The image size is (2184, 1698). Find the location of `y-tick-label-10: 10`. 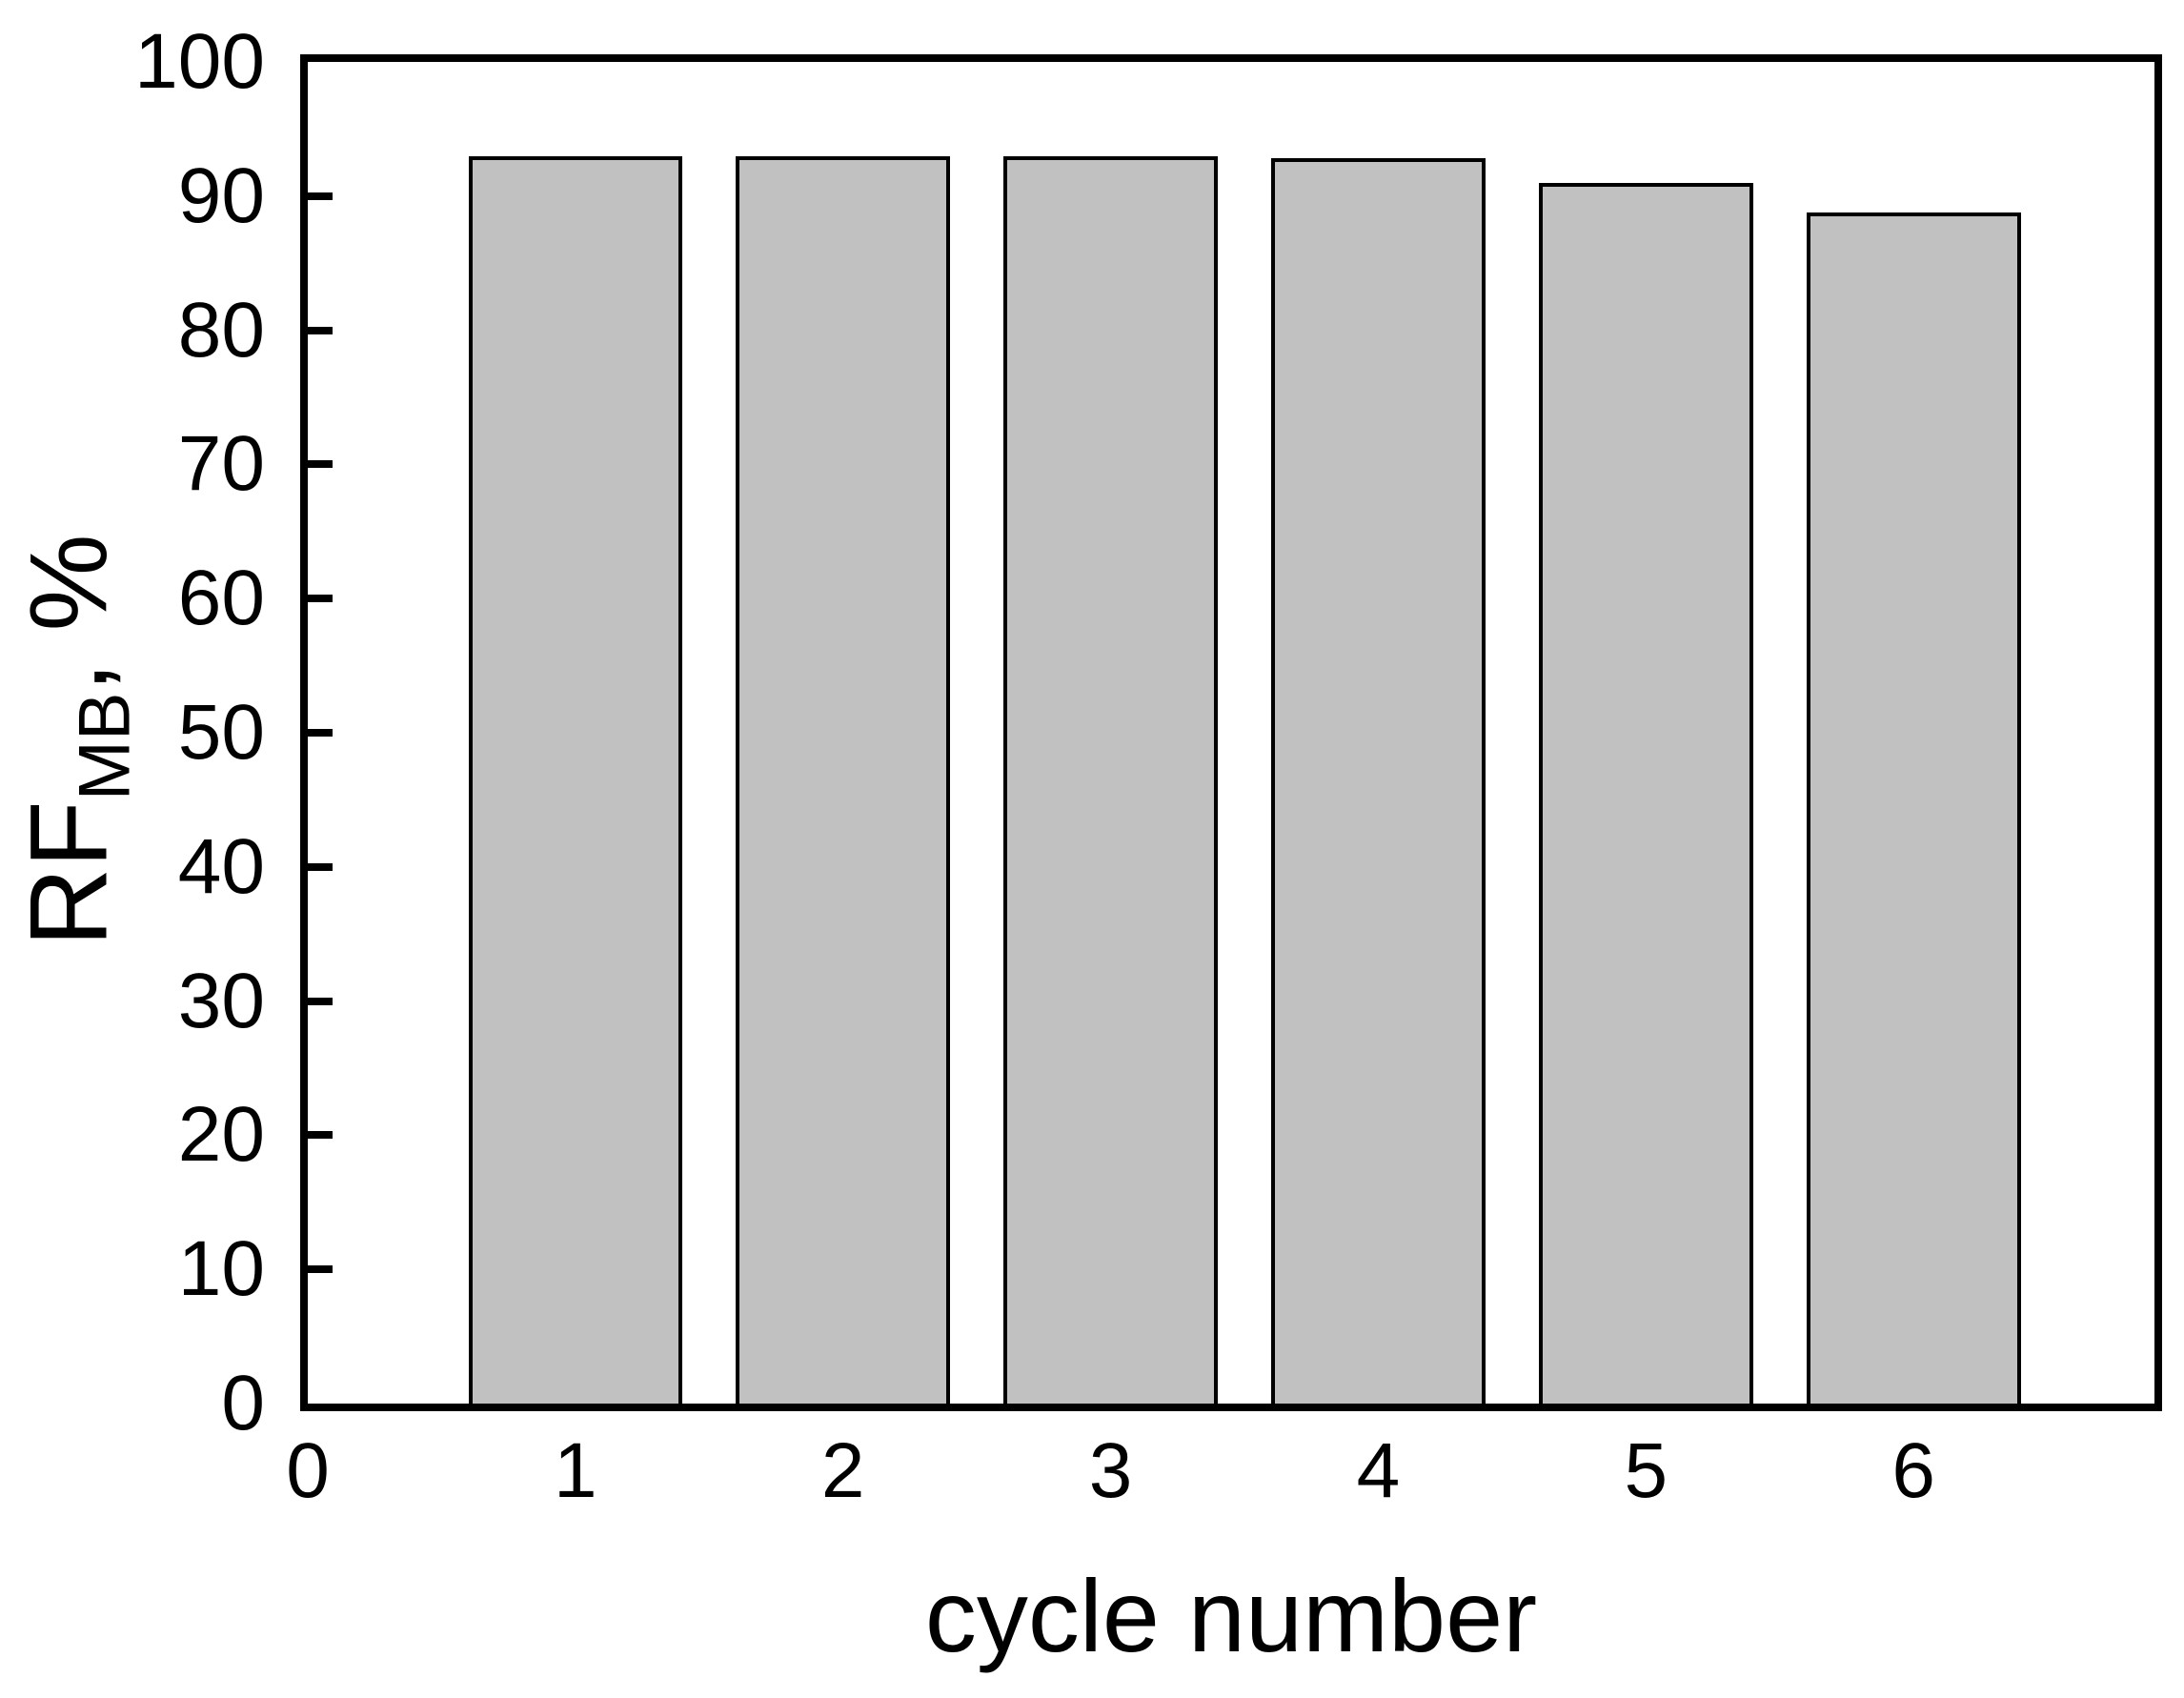

y-tick-label-10: 10 is located at coordinates (221, 1269).